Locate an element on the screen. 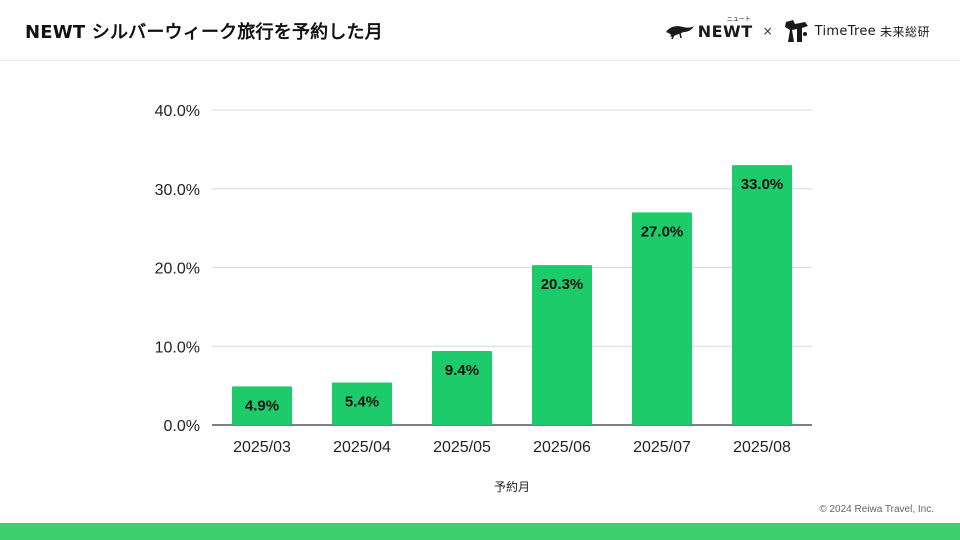 The height and width of the screenshot is (540, 960). bar-value-label: 27.0% is located at coordinates (662, 231).